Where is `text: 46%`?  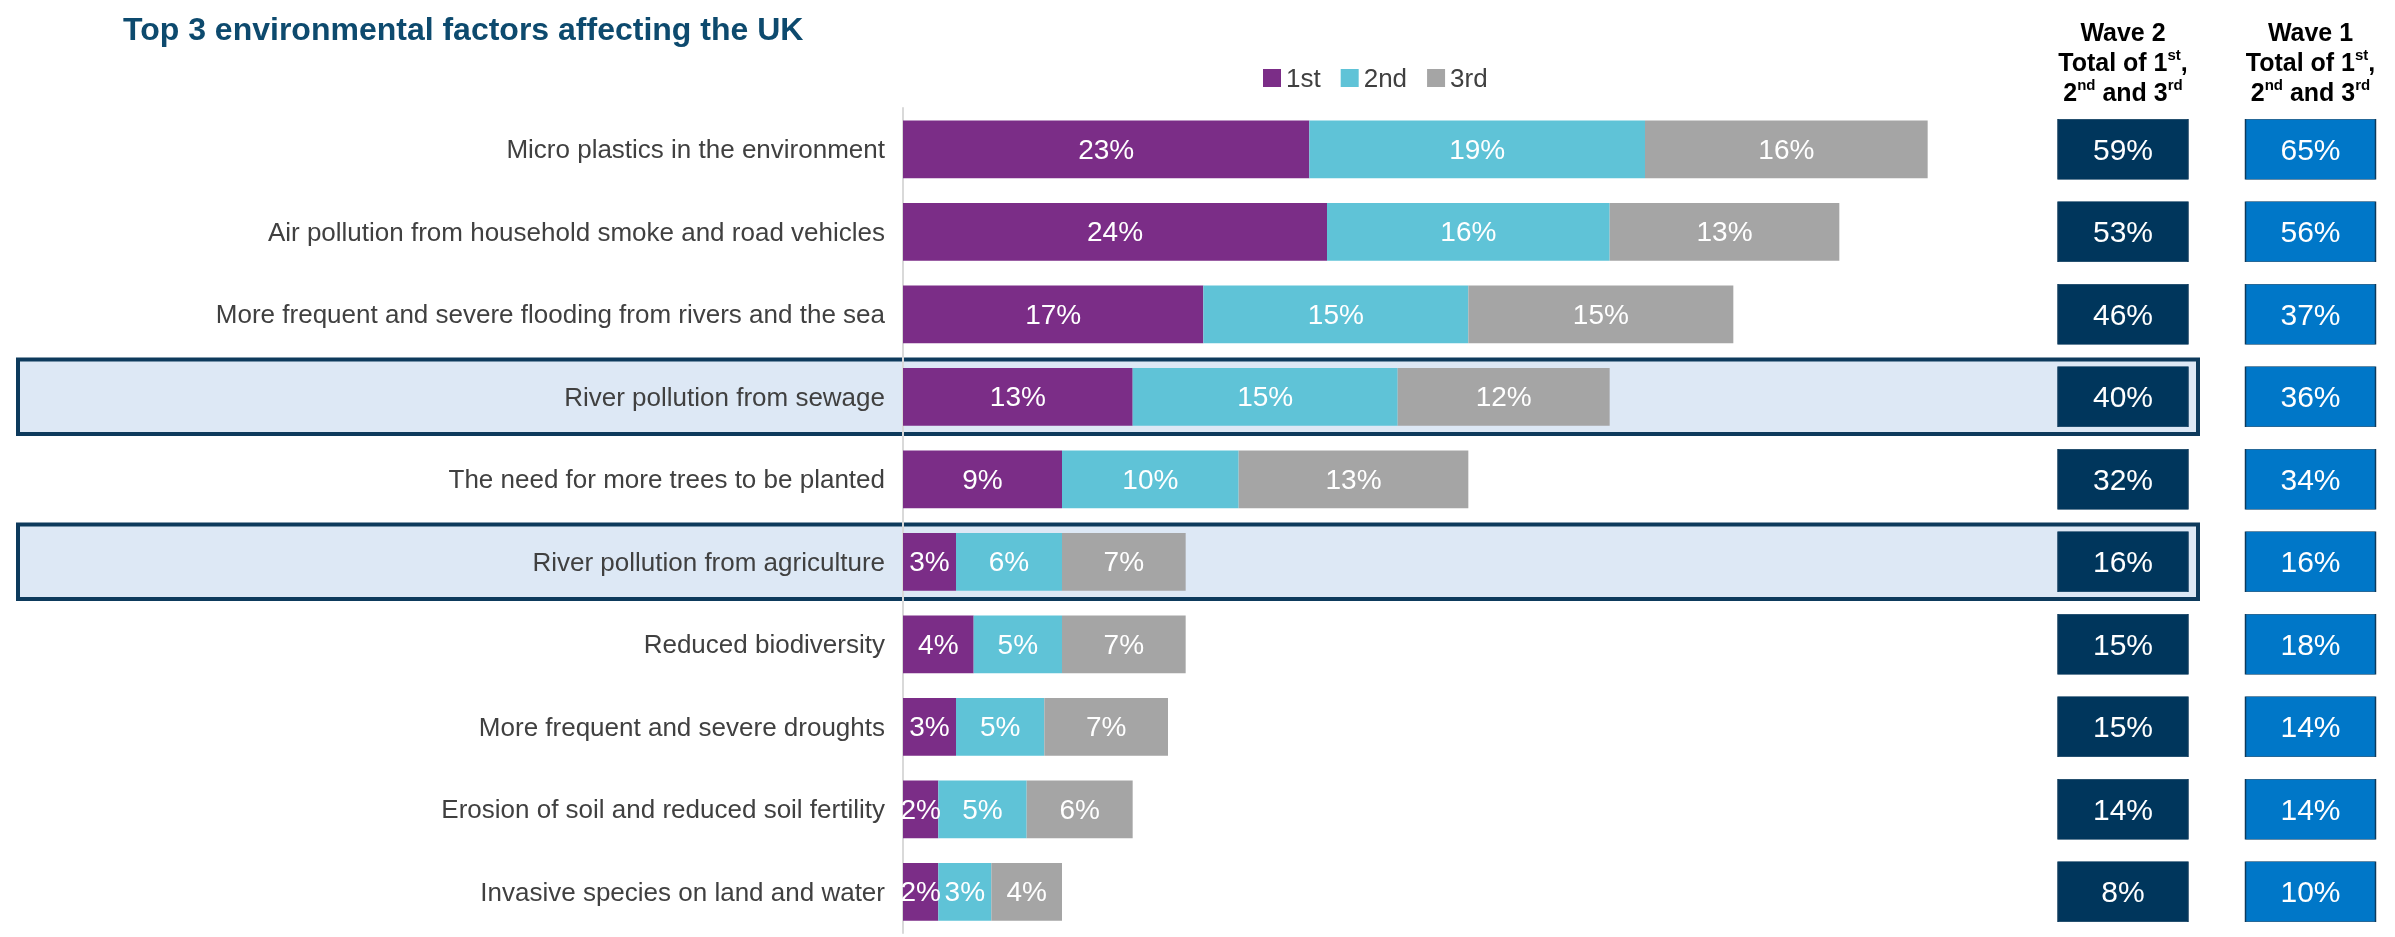 text: 46% is located at coordinates (2123, 314).